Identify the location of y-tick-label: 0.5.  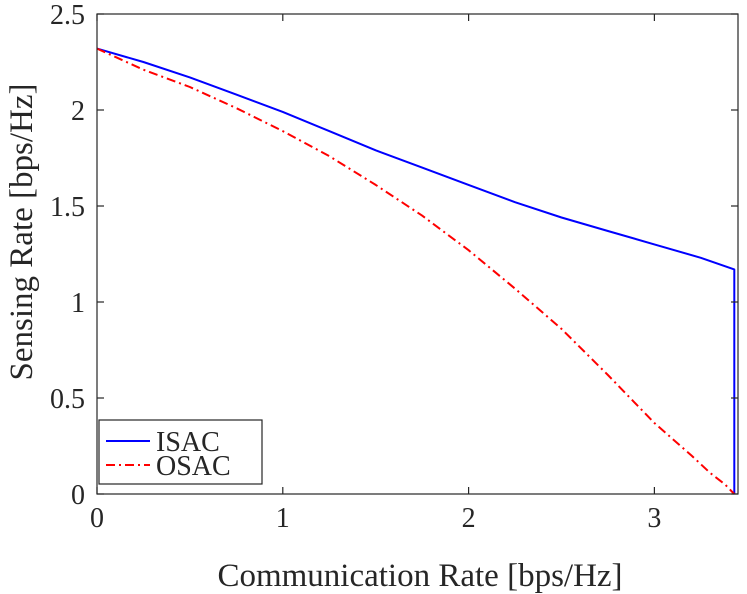
(67, 399).